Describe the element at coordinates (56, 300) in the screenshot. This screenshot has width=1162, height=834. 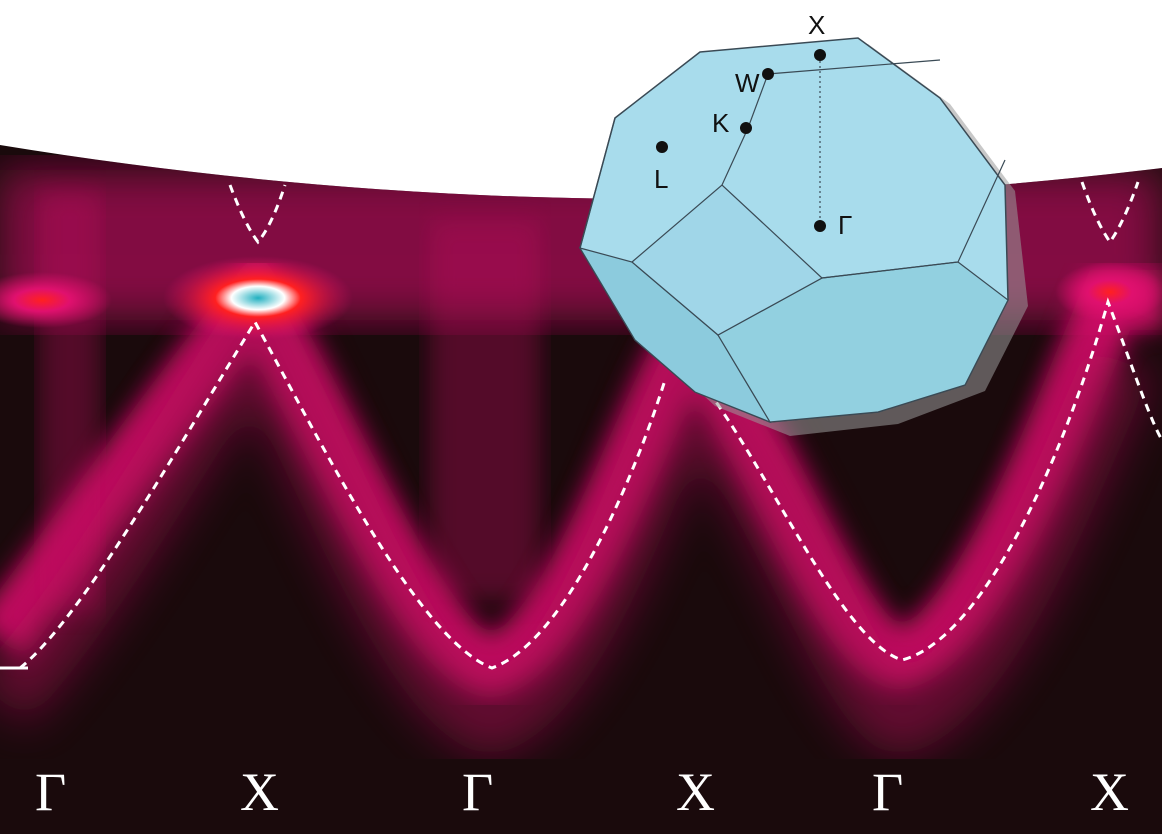
I see `hotspot-left` at that location.